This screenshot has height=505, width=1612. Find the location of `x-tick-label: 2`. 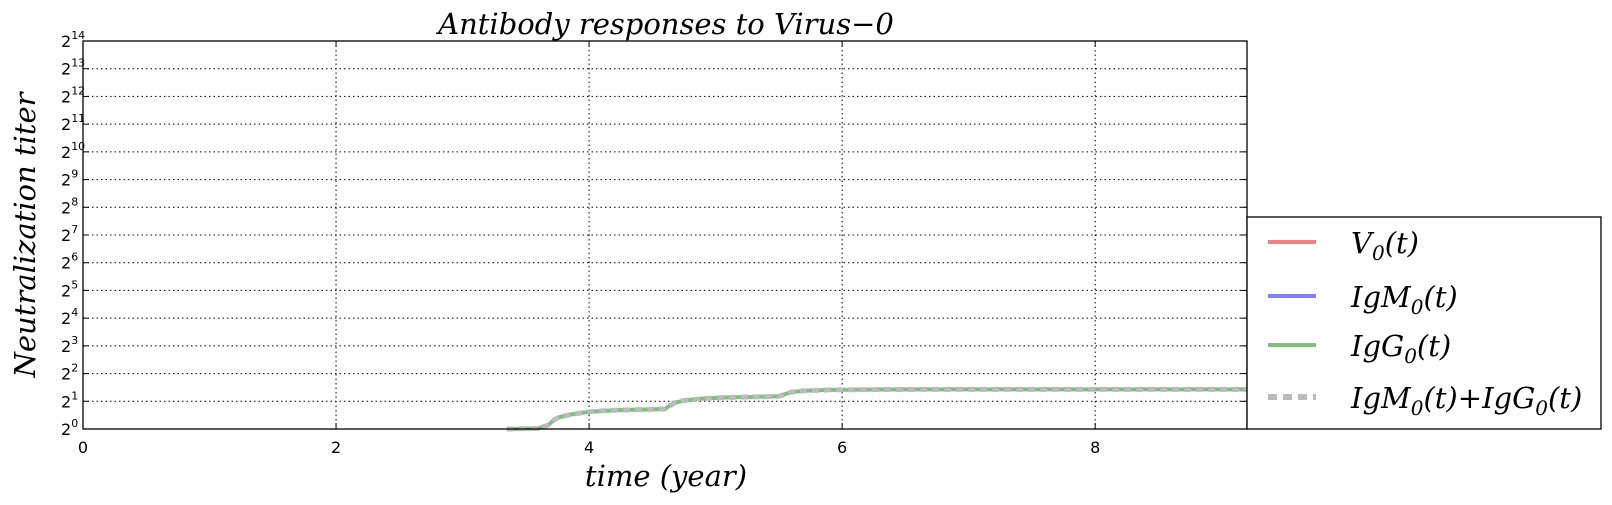

x-tick-label: 2 is located at coordinates (336, 447).